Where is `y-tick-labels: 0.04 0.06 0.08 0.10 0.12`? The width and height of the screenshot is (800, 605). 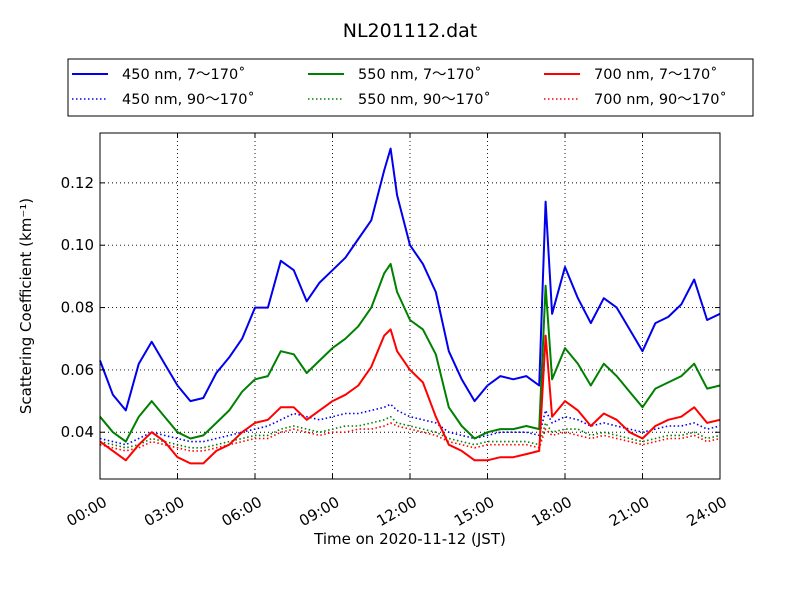
y-tick-labels: 0.04 0.06 0.08 0.10 0.12 is located at coordinates (77, 307).